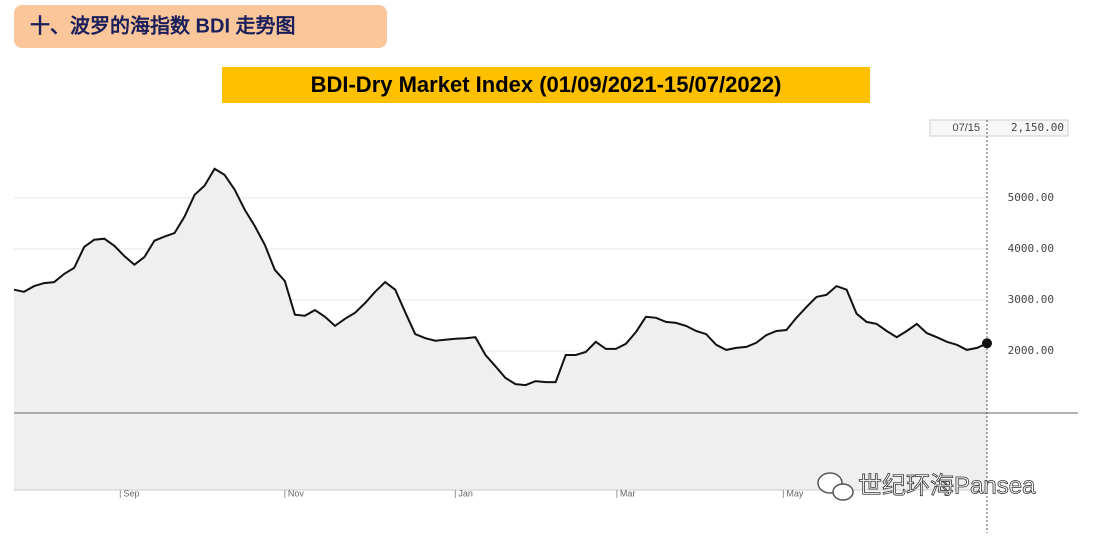  What do you see at coordinates (465, 493) in the screenshot?
I see `x-tick-label: Jan` at bounding box center [465, 493].